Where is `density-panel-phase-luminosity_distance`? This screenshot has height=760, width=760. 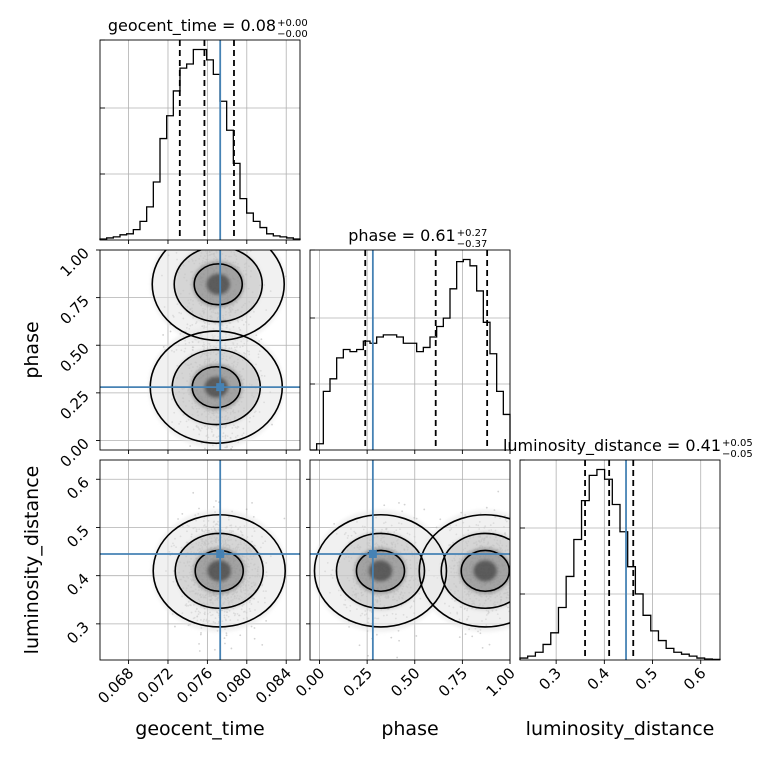
density-panel-phase-luminosity_distance is located at coordinates (408, 561).